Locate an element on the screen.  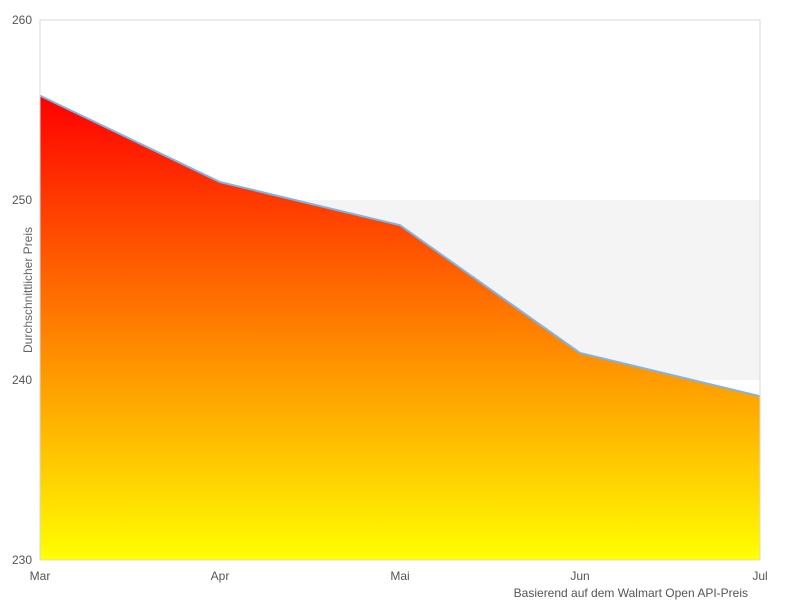
x-tick-label: Mai is located at coordinates (399, 576).